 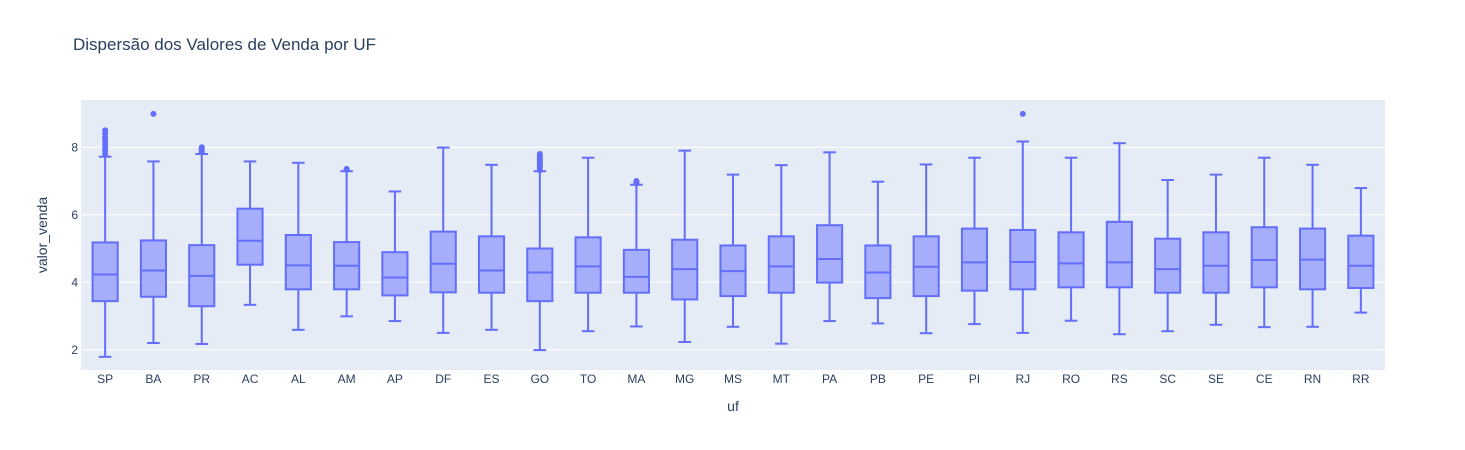 What do you see at coordinates (1264, 379) in the screenshot?
I see `x-tick-label: CE` at bounding box center [1264, 379].